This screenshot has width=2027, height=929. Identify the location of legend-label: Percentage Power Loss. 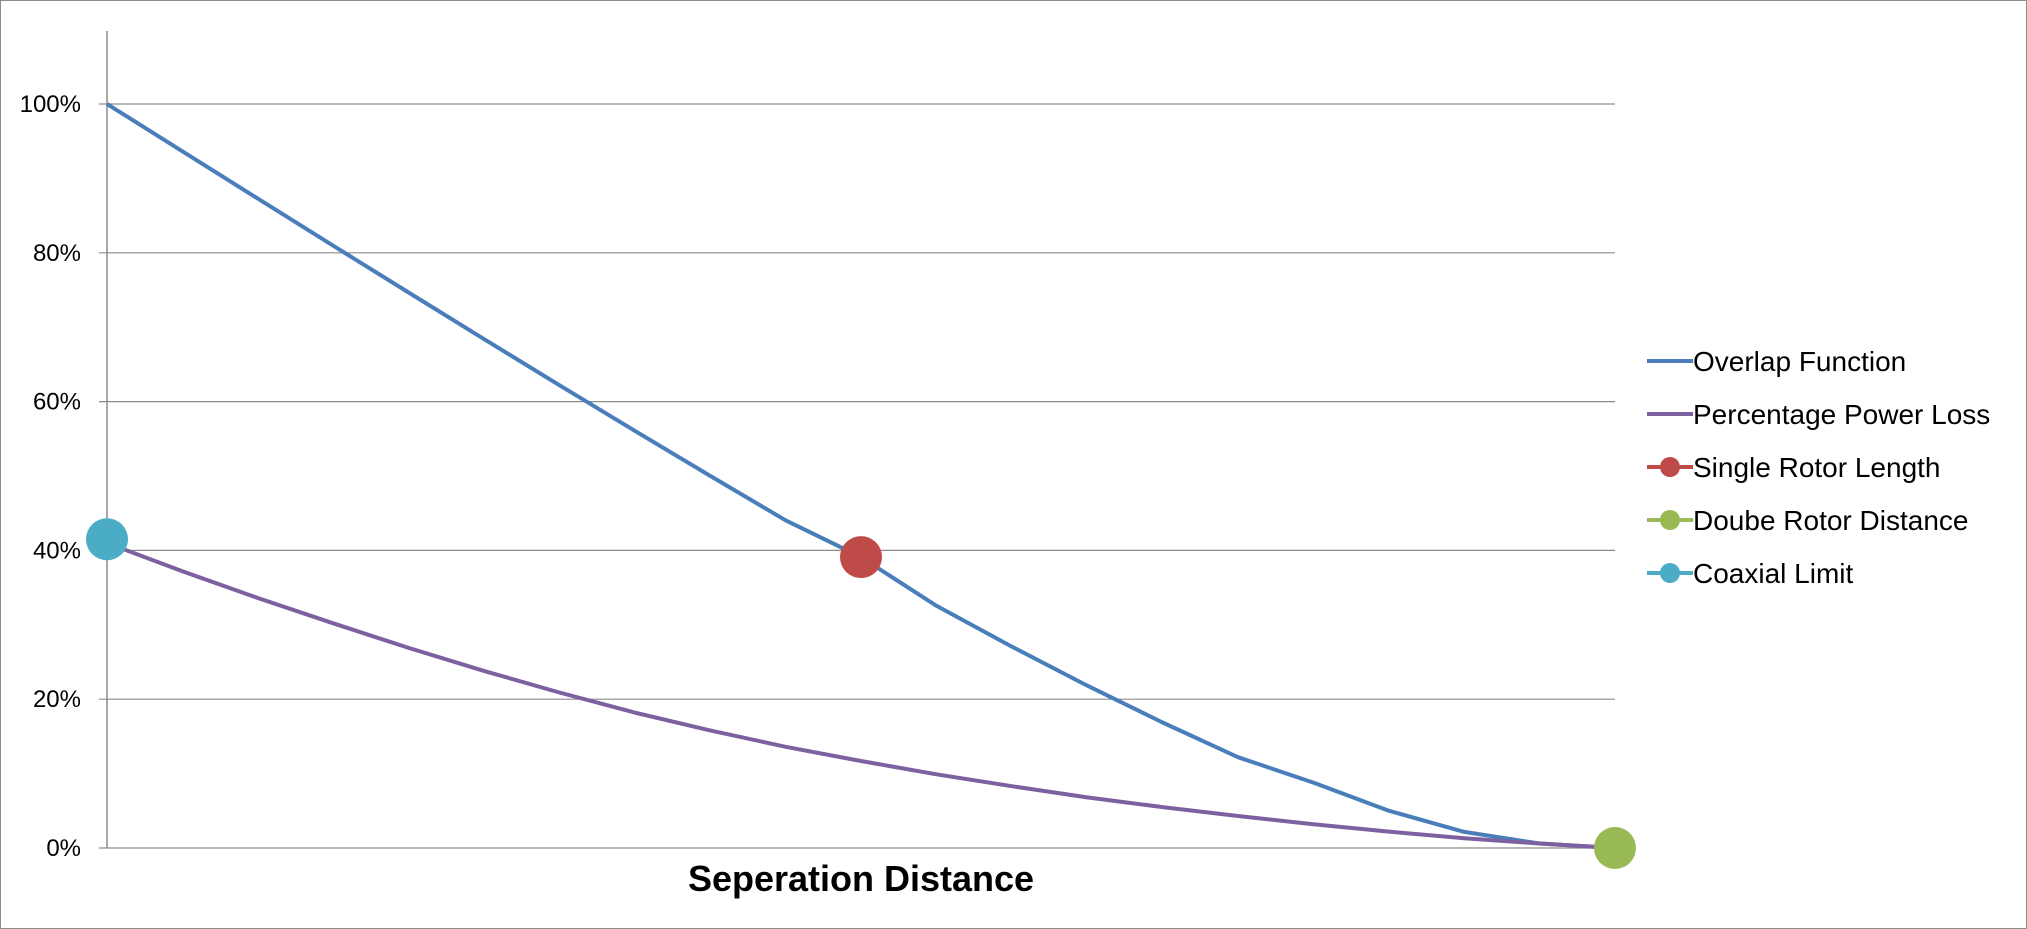
(1841, 414).